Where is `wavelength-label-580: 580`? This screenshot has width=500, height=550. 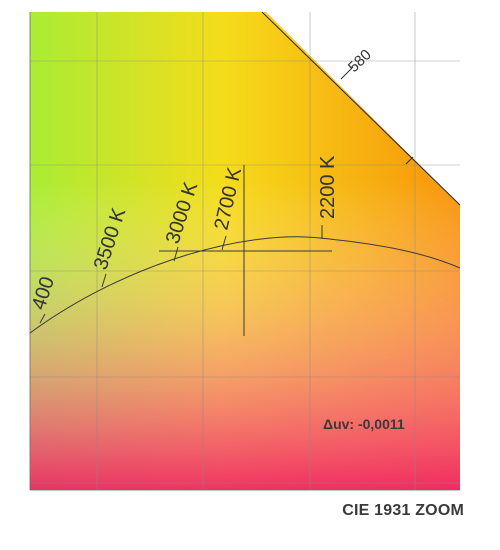
wavelength-label-580: 580 is located at coordinates (360, 61).